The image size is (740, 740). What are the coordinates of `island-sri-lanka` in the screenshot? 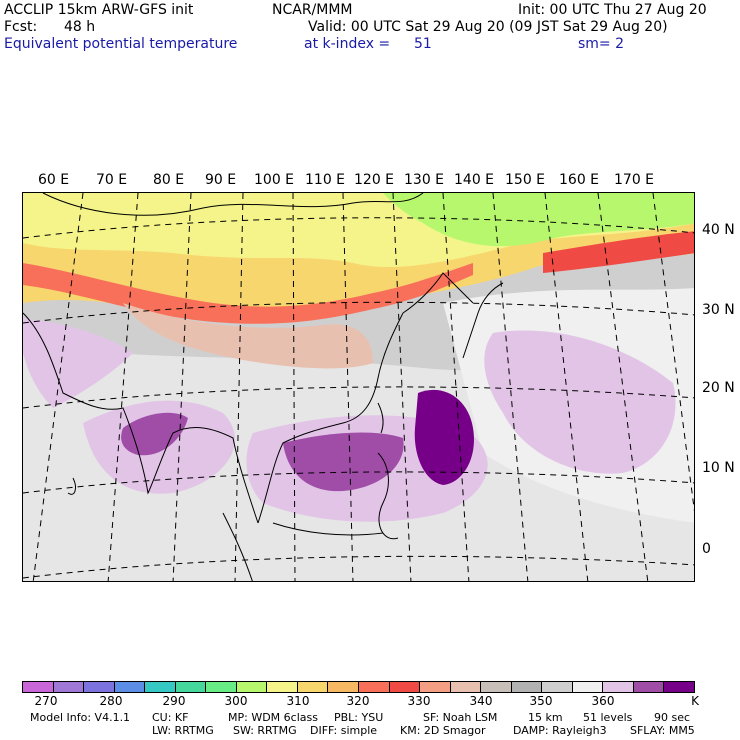 It's located at (71, 486).